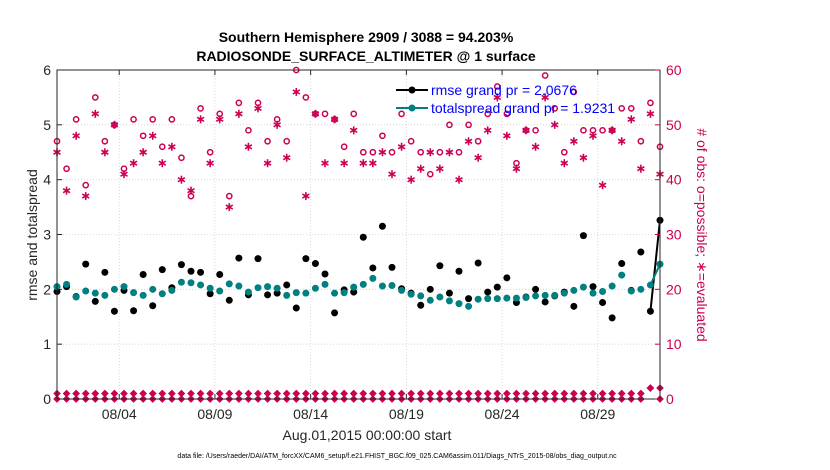 The width and height of the screenshot is (830, 470). What do you see at coordinates (32, 235) in the screenshot?
I see `y-axis-left-label: rmse and totalspread` at bounding box center [32, 235].